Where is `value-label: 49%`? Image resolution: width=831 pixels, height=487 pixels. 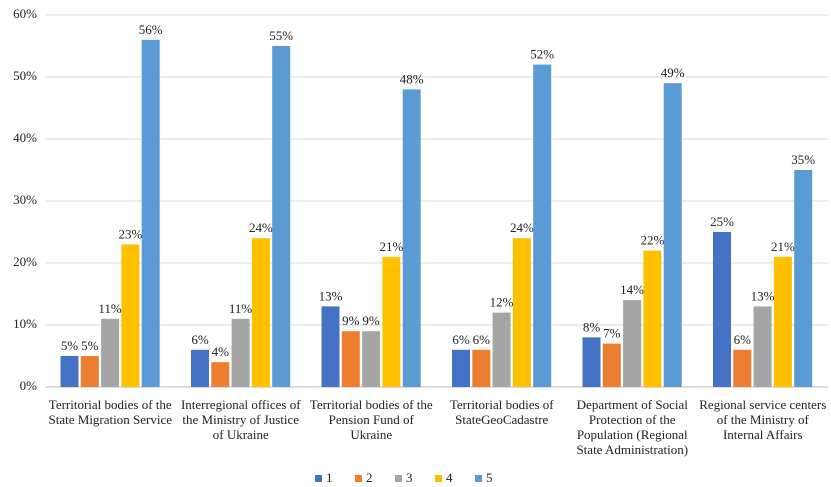 value-label: 49% is located at coordinates (673, 72).